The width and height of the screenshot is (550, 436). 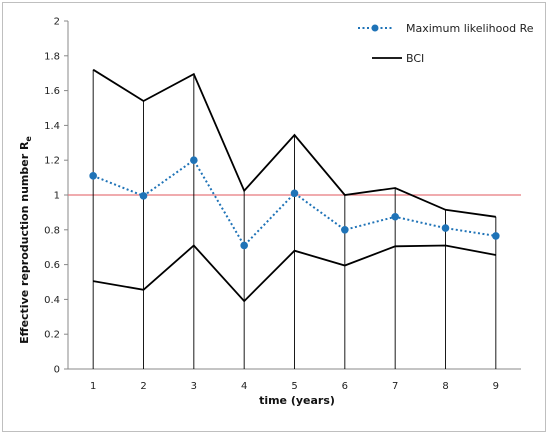 What do you see at coordinates (395, 386) in the screenshot?
I see `x-tick-label: 7` at bounding box center [395, 386].